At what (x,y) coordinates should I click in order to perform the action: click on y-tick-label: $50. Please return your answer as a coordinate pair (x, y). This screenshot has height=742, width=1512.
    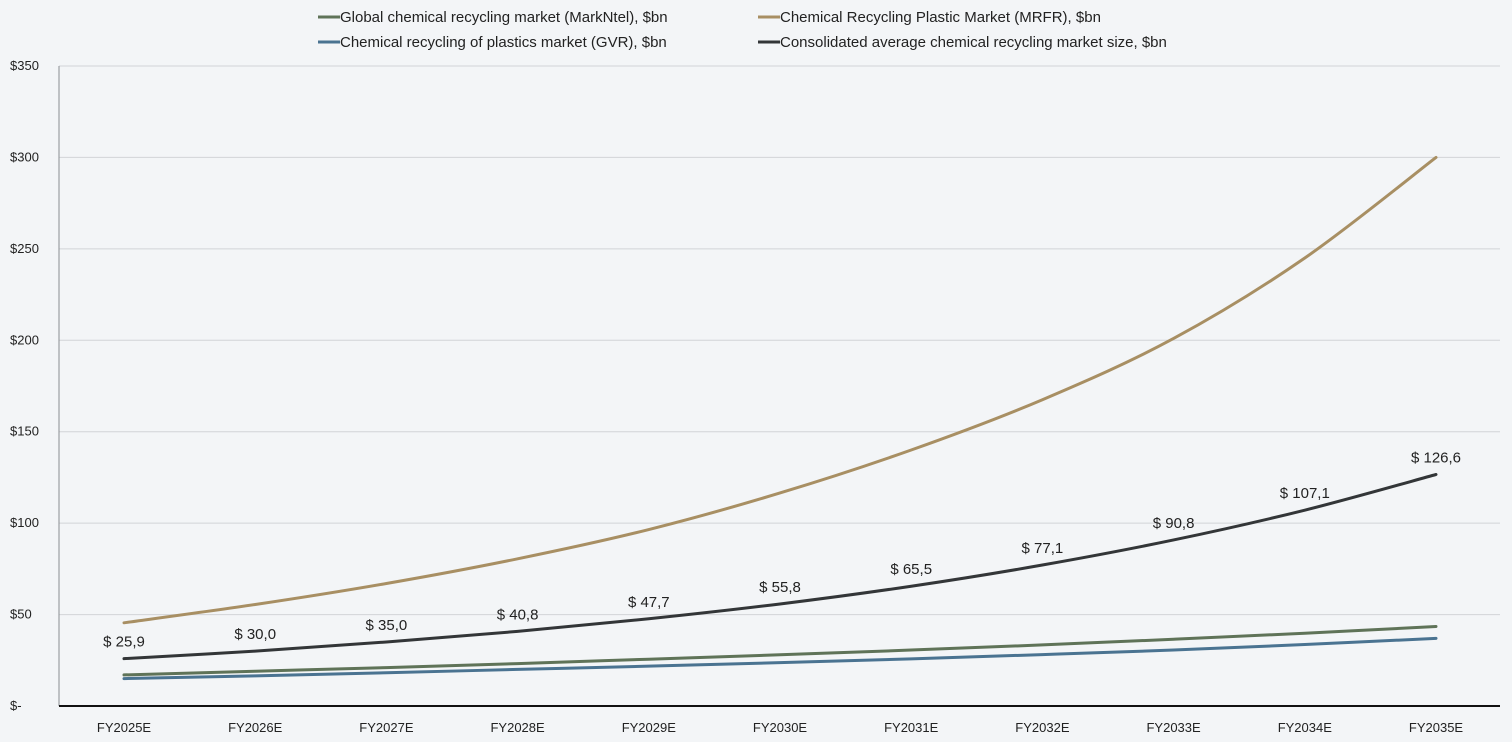
    Looking at the image, I should click on (21, 614).